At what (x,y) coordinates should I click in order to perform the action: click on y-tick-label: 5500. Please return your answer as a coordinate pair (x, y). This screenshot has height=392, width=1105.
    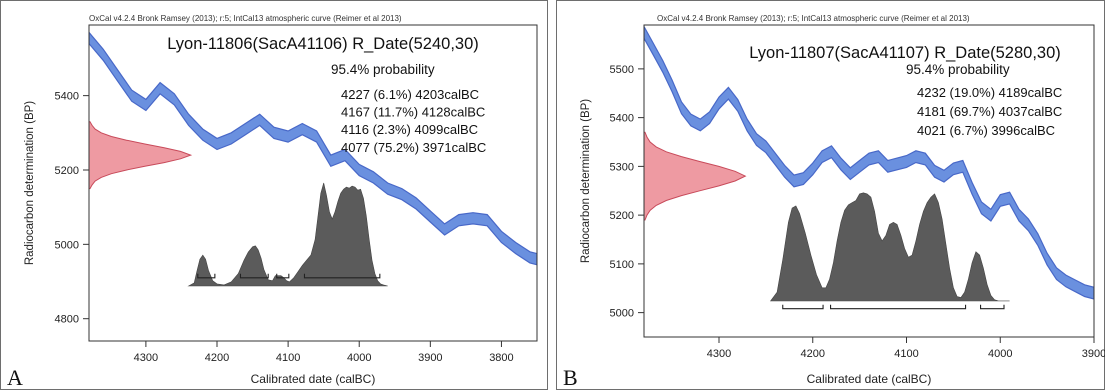
    Looking at the image, I should click on (622, 70).